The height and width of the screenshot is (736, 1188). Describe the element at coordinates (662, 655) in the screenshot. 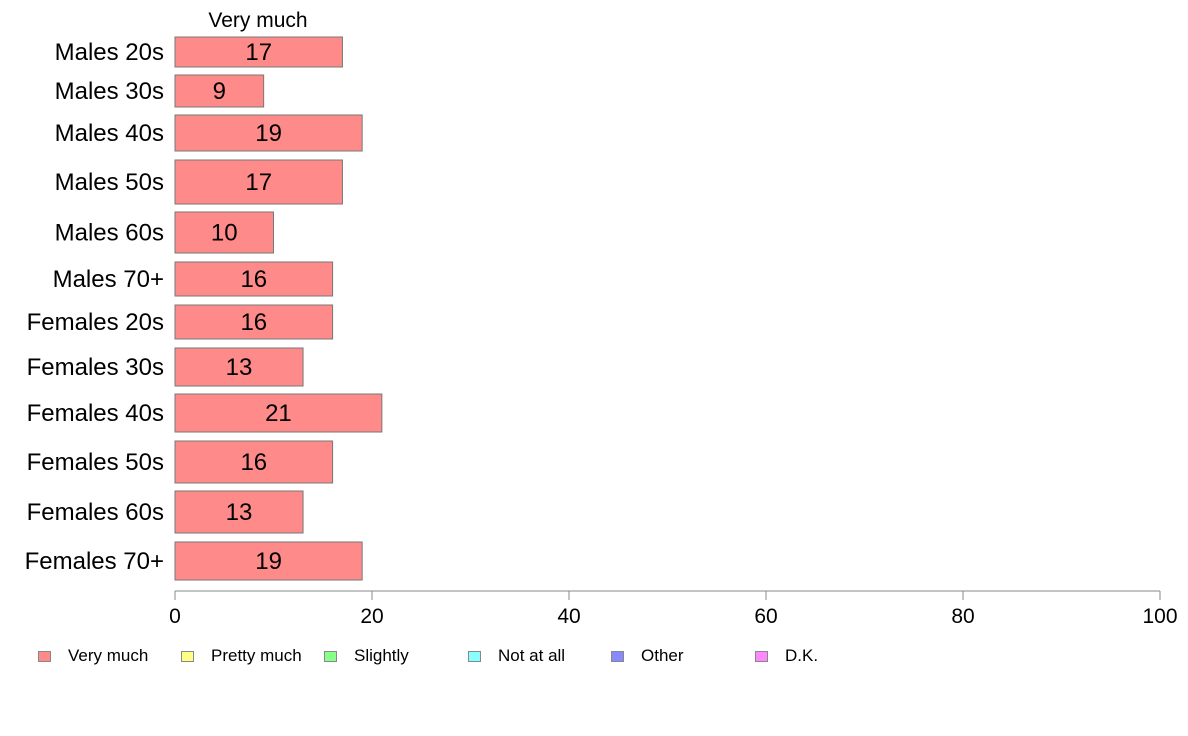

I see `legend-label: Other` at that location.